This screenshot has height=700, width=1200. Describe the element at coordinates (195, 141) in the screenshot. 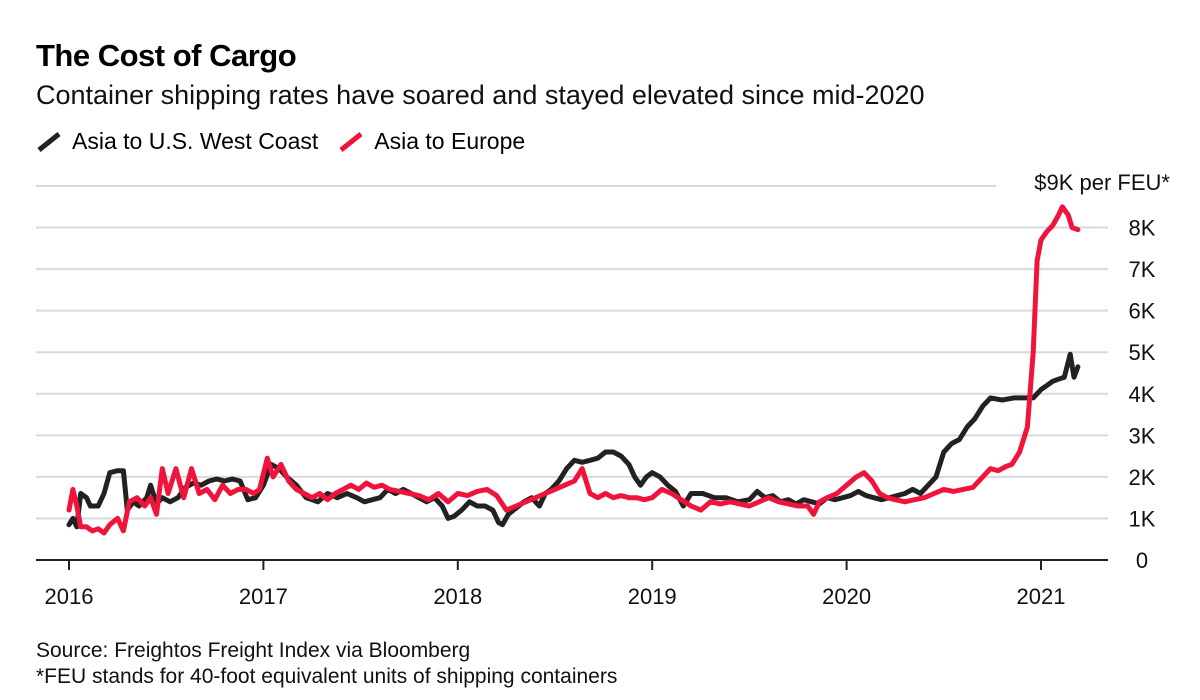

I see `legend-label-us-west-coast: Asia to U.S. West Coast` at that location.